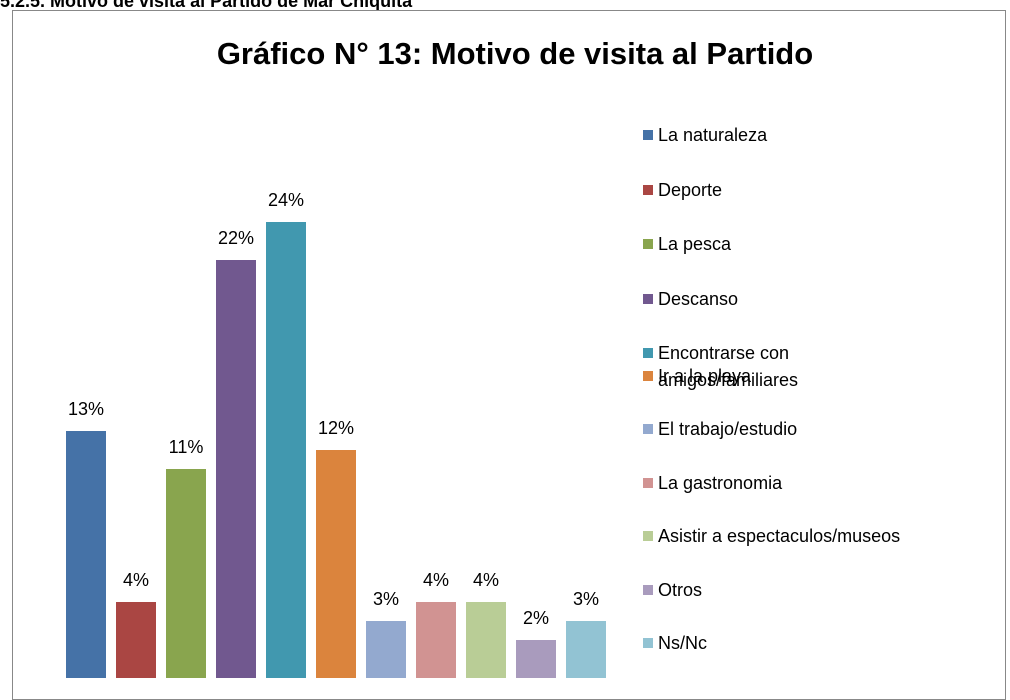 The width and height of the screenshot is (1010, 700). What do you see at coordinates (682, 643) in the screenshot?
I see `legend-label: Ns/Nc` at bounding box center [682, 643].